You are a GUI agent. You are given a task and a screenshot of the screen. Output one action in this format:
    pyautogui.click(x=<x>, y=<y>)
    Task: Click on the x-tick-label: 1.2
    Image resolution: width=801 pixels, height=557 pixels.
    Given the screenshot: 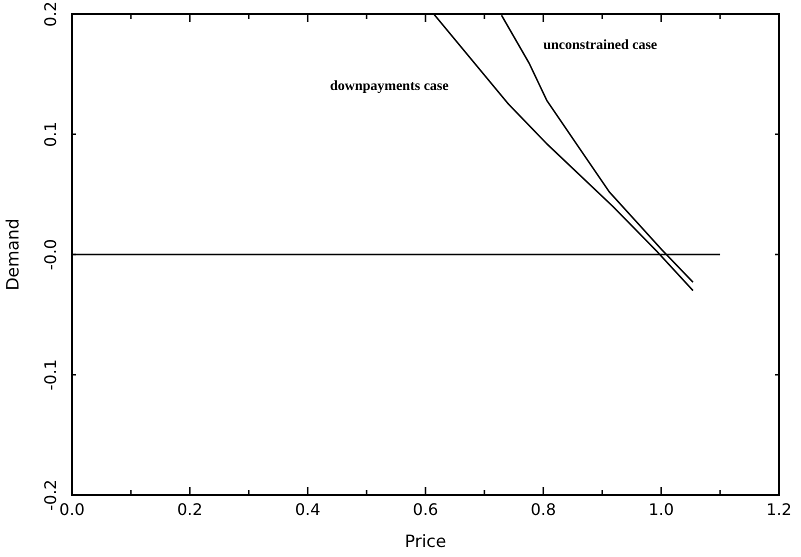 What is the action you would take?
    pyautogui.click(x=779, y=510)
    